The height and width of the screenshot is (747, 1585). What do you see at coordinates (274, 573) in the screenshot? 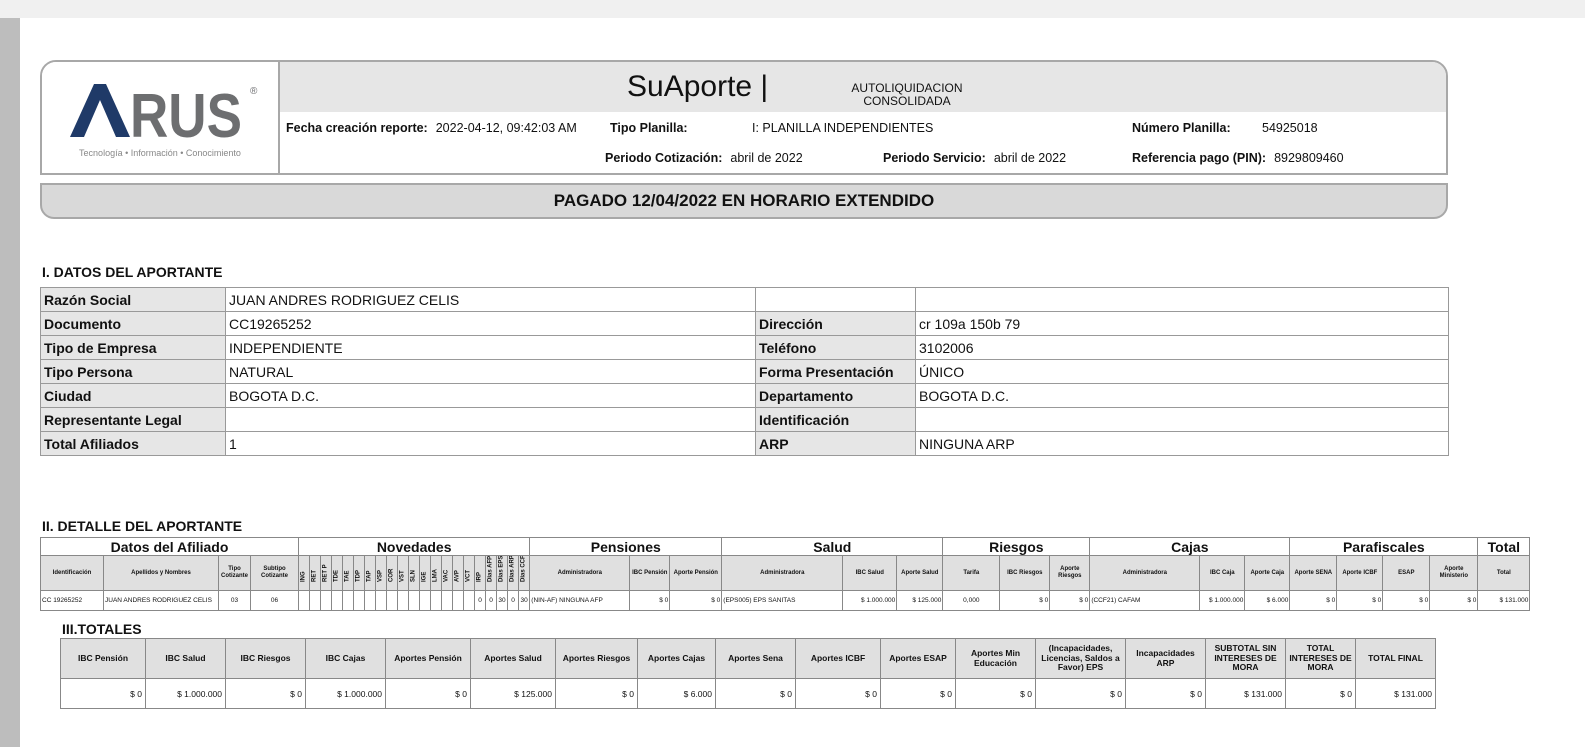
I see `column-header: Subtipo Cotizante` at bounding box center [274, 573].